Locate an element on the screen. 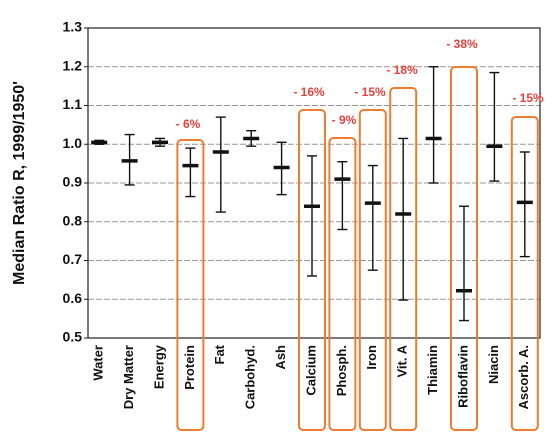  x-tick-label: Fat is located at coordinates (219, 354).